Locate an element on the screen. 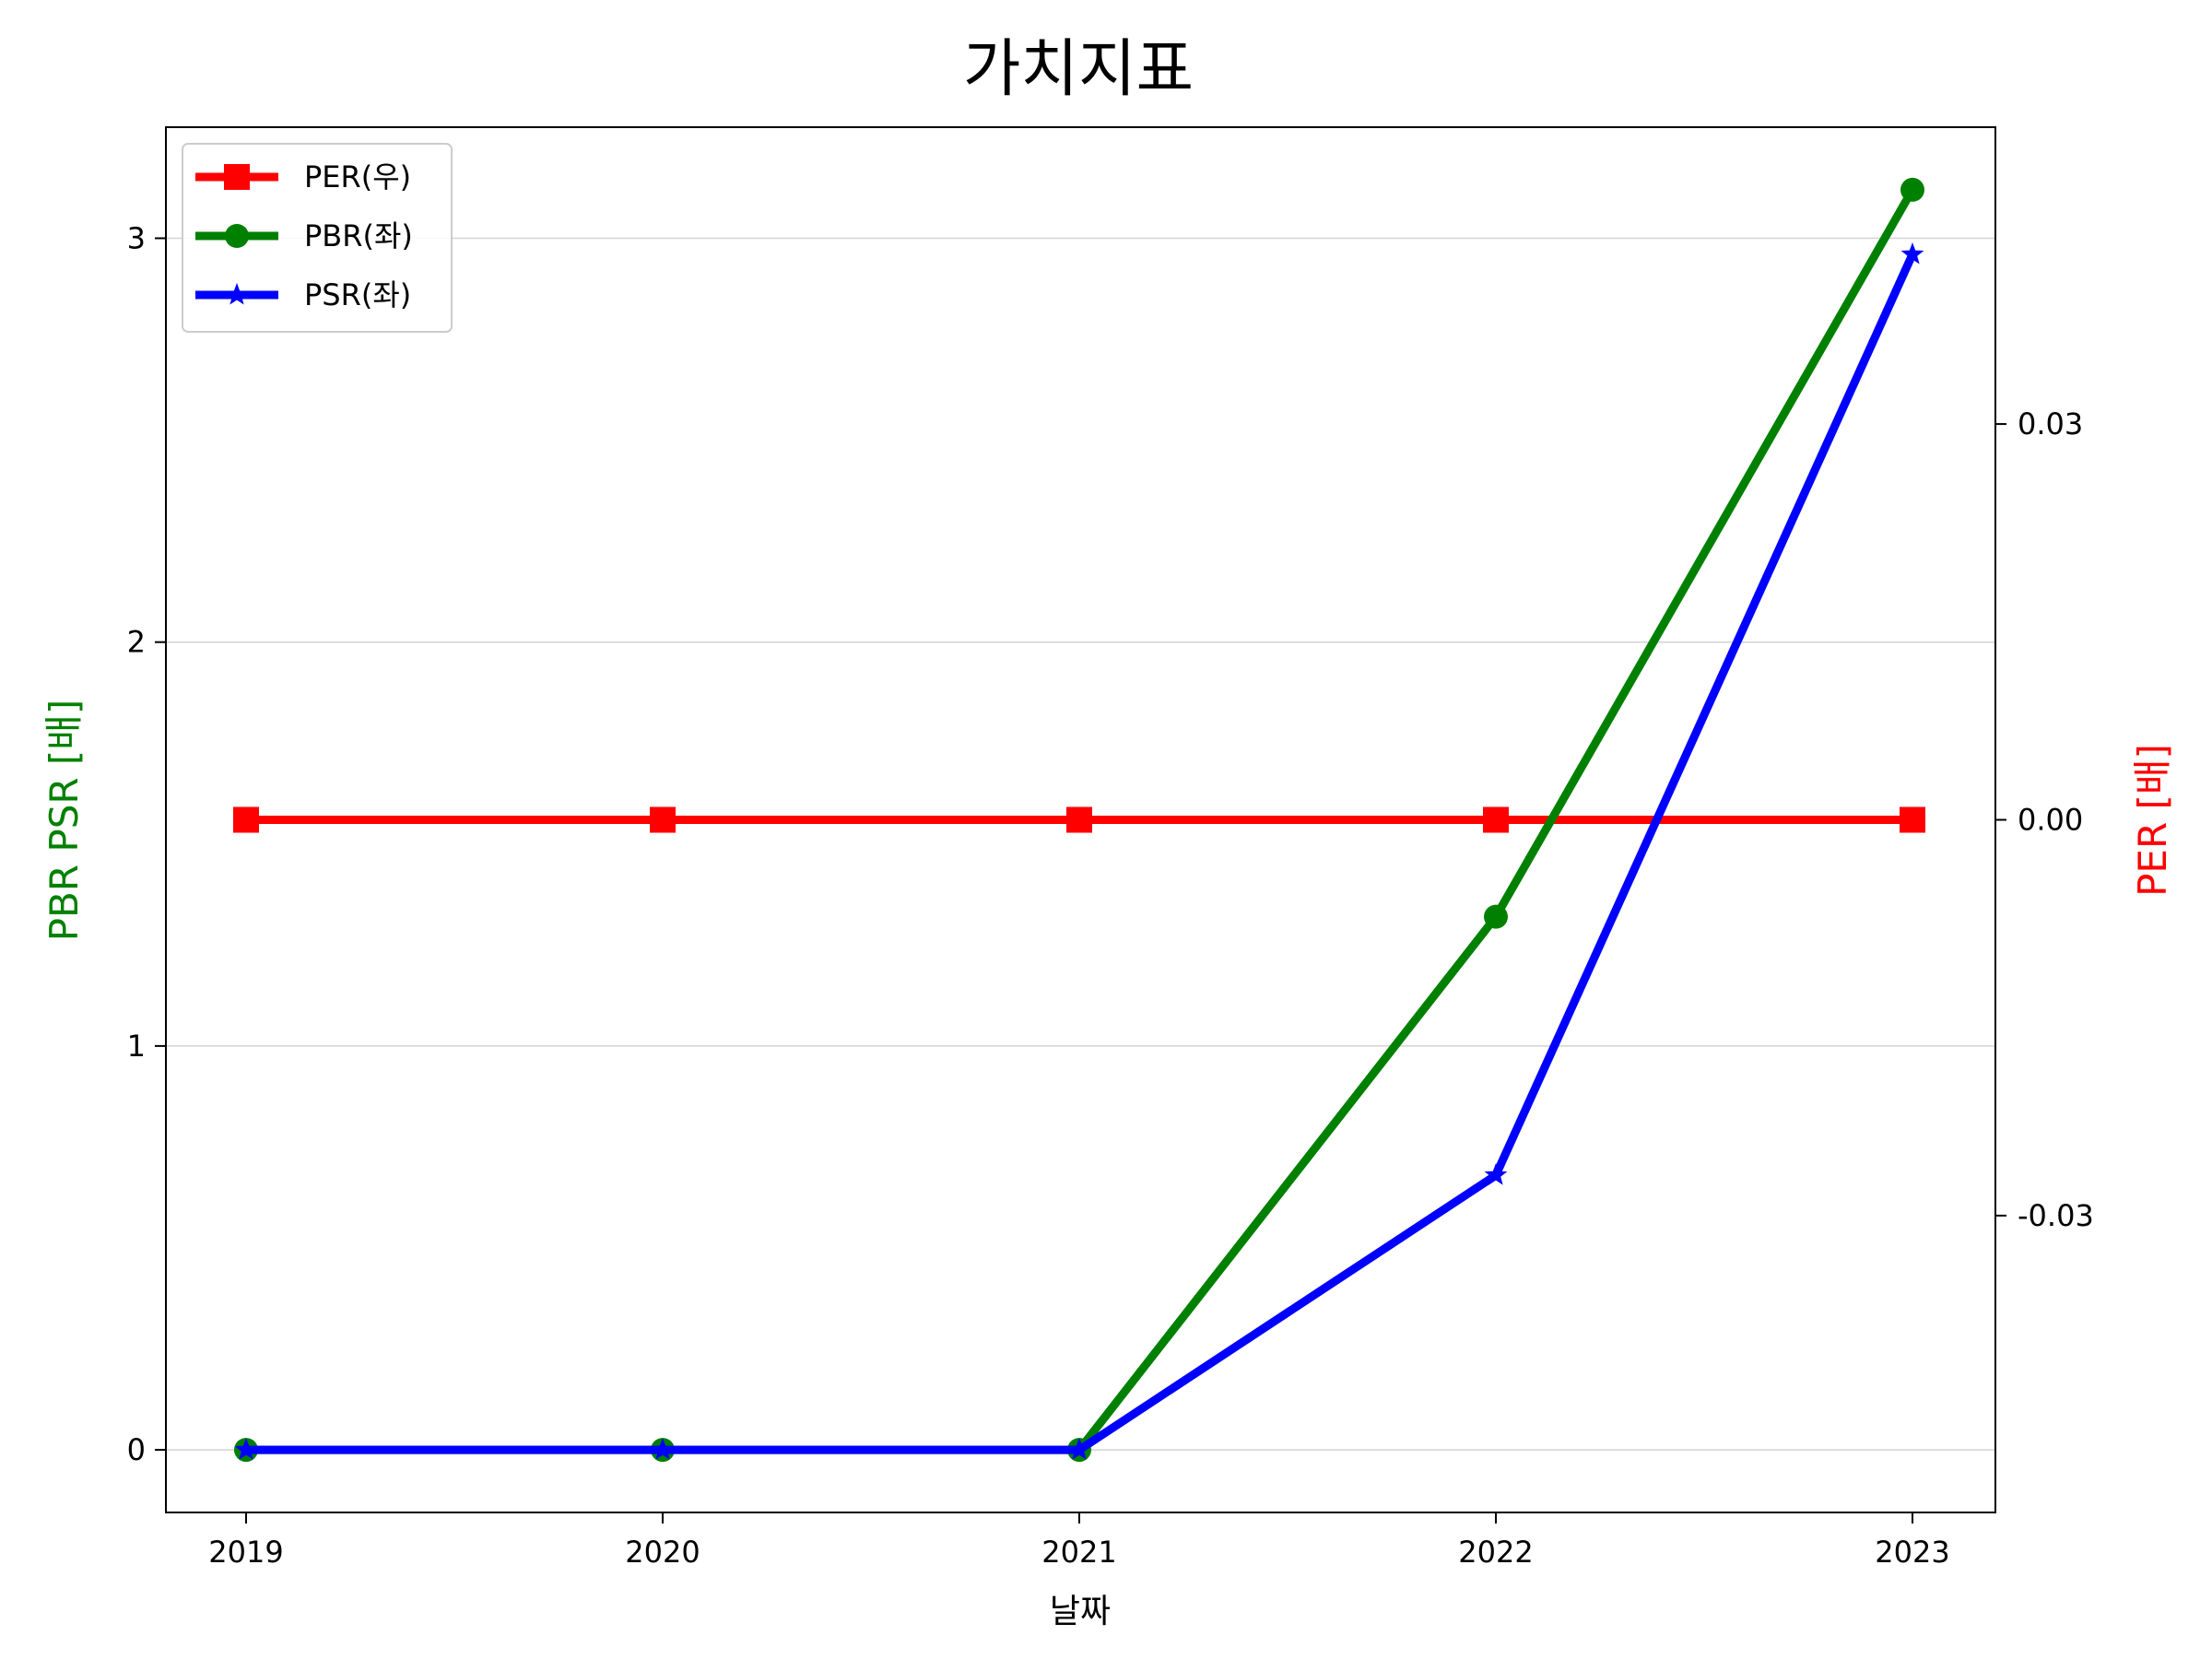 This screenshot has height=1659, width=2212. y-axis-right: -0.03 0.00 0.03 is located at coordinates (2044, 819).